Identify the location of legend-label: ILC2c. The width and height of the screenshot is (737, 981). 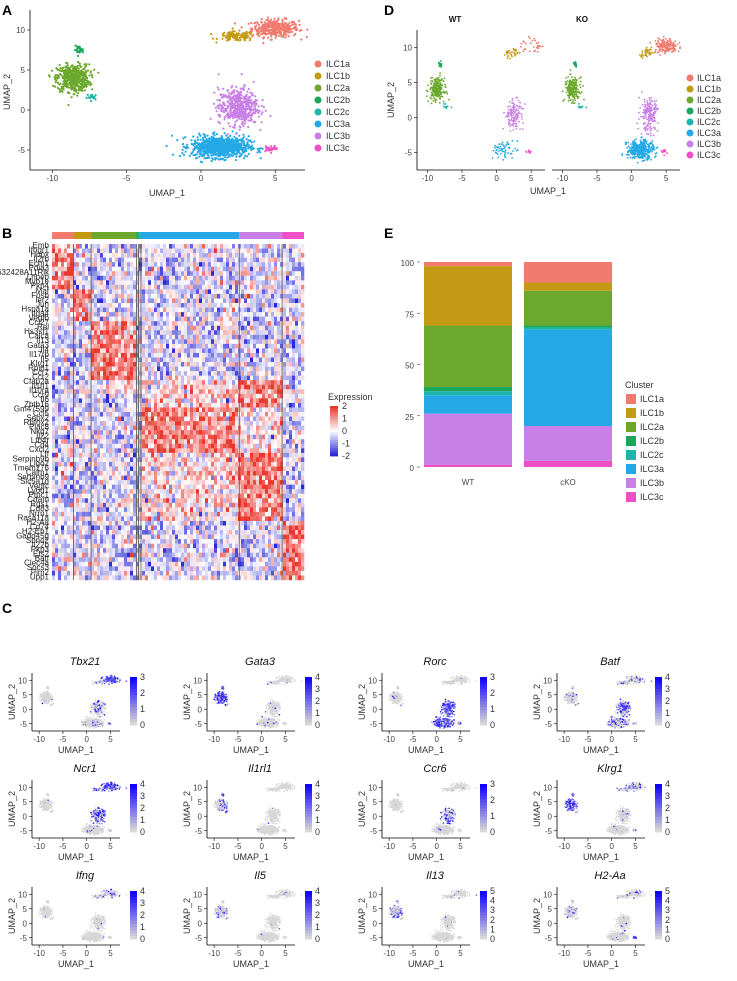
(338, 112).